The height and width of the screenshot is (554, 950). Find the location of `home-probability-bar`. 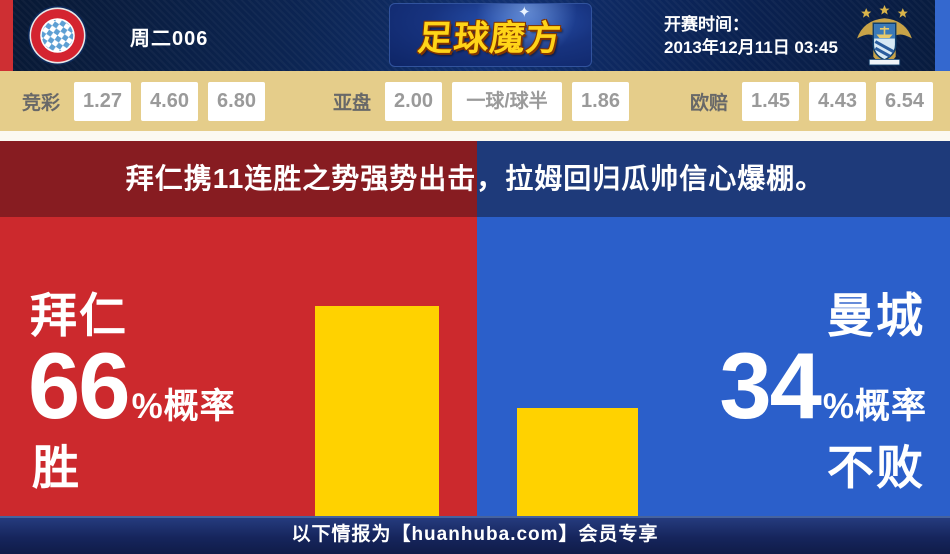

home-probability-bar is located at coordinates (377, 411).